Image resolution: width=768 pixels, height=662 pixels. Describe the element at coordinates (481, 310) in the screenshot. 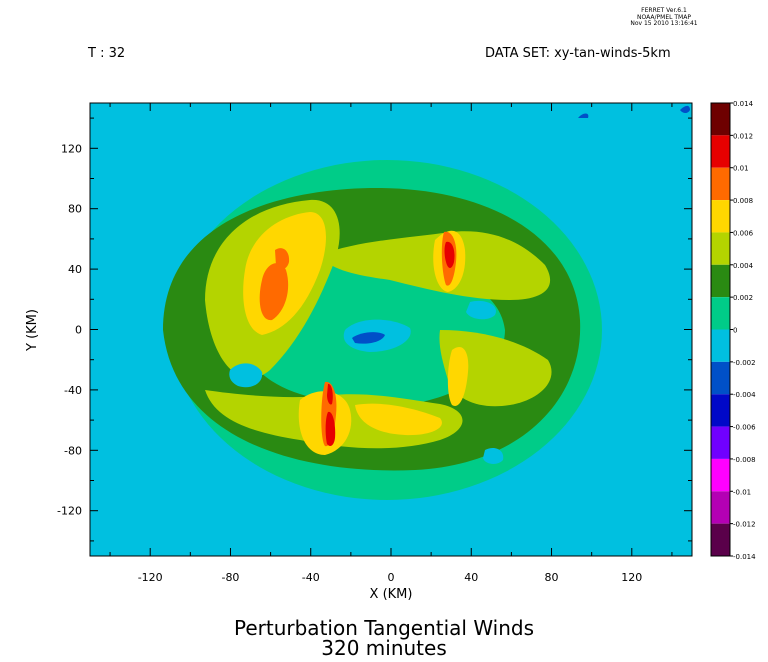

I see `hole-ne` at that location.